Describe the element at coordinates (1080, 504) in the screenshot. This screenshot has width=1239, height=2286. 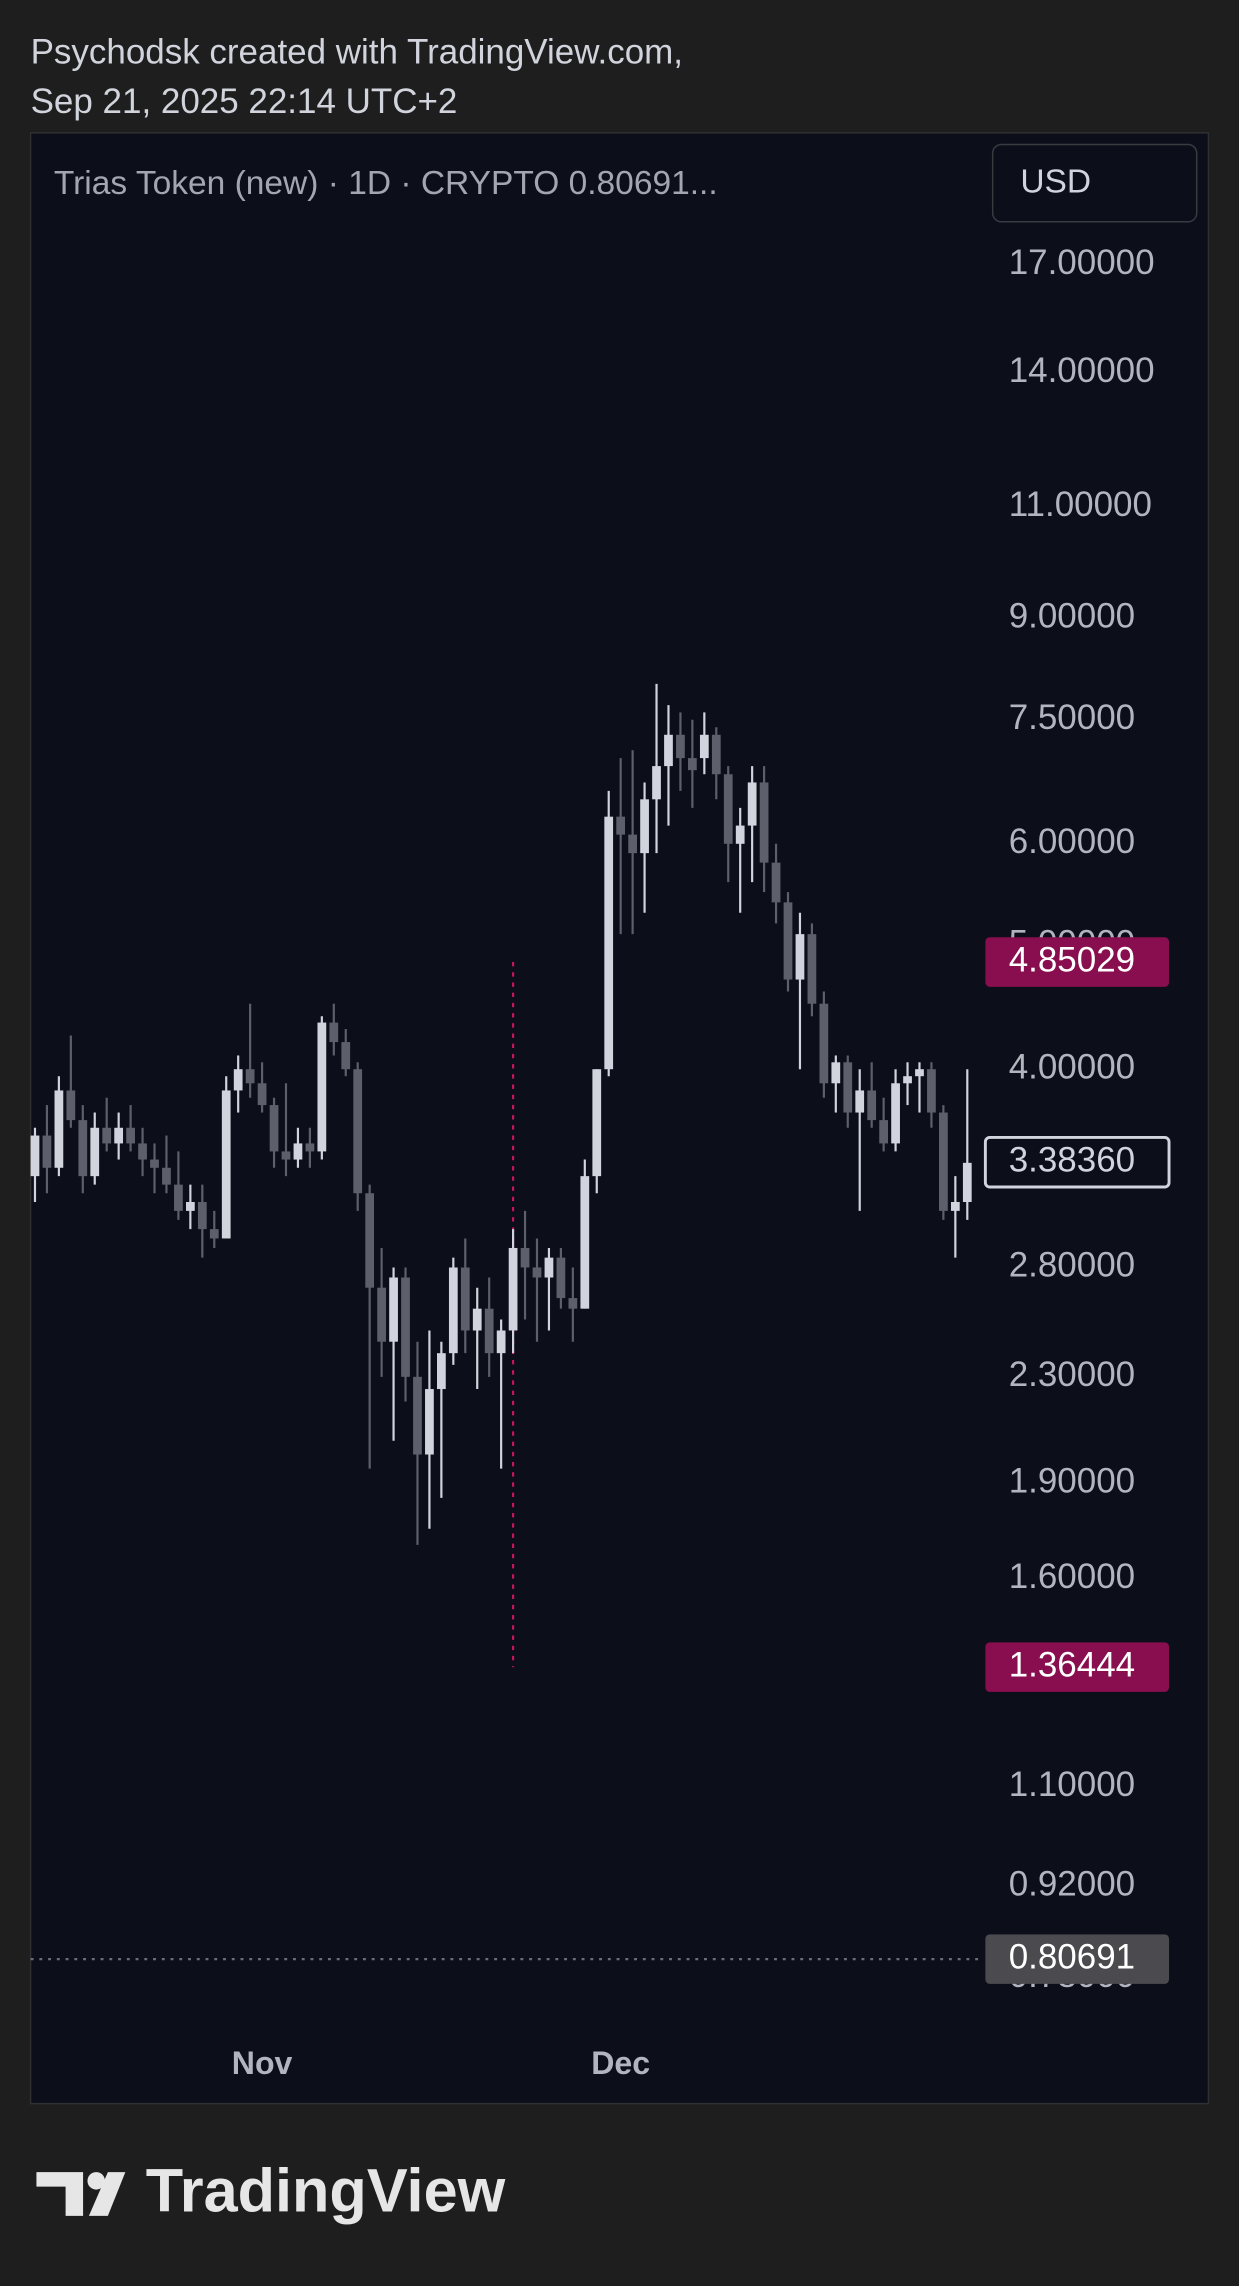
I see `y-tick-label: 11.00000` at that location.